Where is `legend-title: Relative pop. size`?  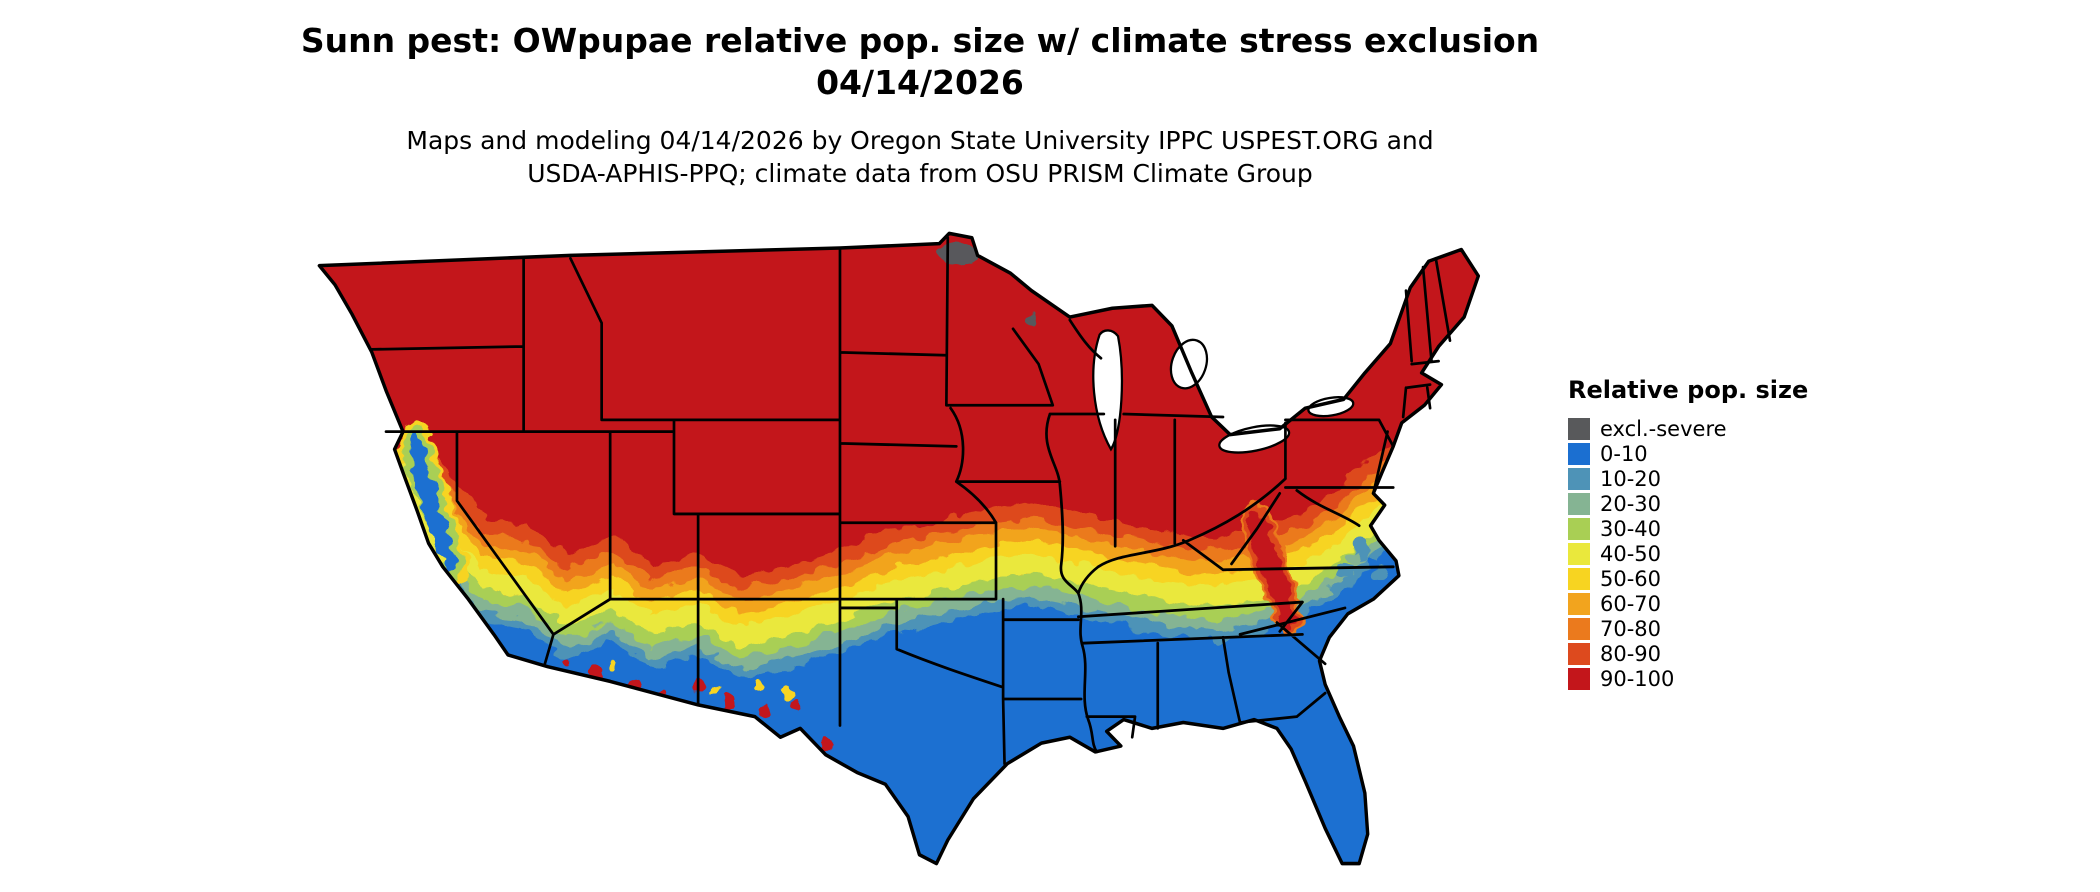
legend-title: Relative pop. size is located at coordinates (1688, 390).